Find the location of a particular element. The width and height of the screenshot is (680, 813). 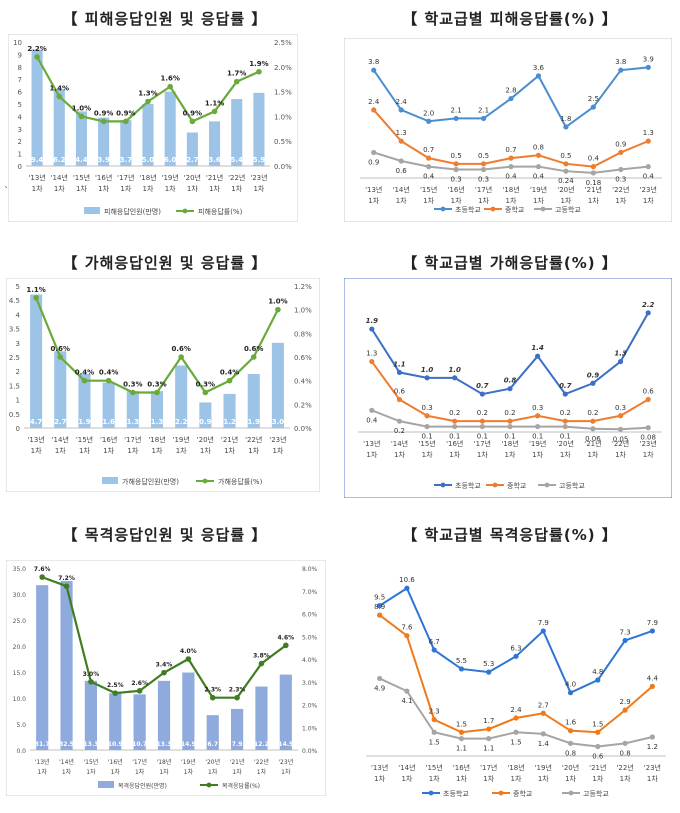

p5-rate-label-4: 2.6% is located at coordinates (139, 683).